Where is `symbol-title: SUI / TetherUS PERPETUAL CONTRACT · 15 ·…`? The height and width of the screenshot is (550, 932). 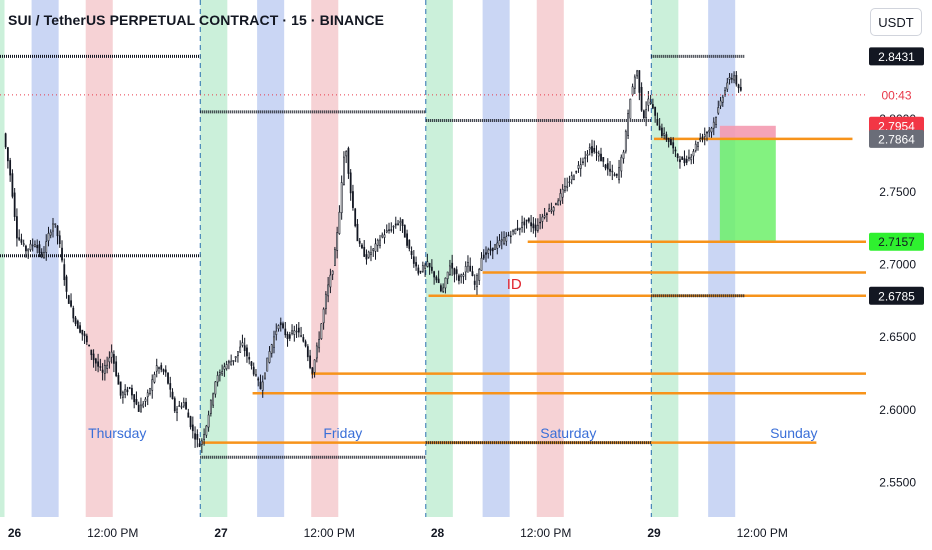
symbol-title: SUI / TetherUS PERPETUAL CONTRACT · 15 ·… is located at coordinates (196, 20).